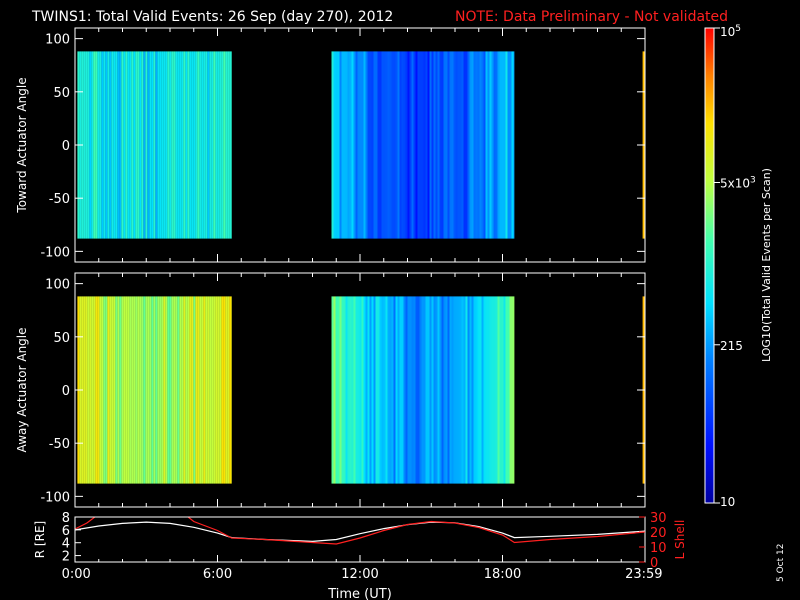 The height and width of the screenshot is (600, 800). I want to click on colorbar-tick-label: 5x103, so click(738, 182).